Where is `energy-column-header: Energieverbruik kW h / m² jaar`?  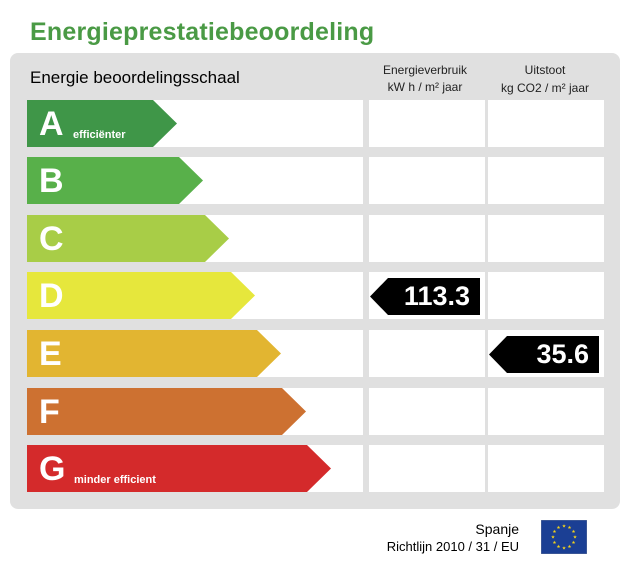
energy-column-header: Energieverbruik kW h / m² jaar is located at coordinates (425, 78).